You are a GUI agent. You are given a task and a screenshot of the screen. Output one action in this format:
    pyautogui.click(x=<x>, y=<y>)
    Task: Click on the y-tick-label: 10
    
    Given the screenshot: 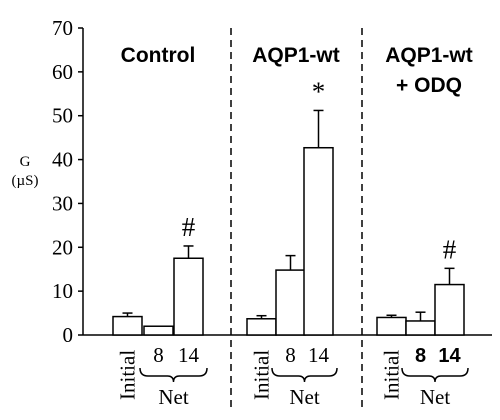 What is the action you would take?
    pyautogui.click(x=62, y=291)
    